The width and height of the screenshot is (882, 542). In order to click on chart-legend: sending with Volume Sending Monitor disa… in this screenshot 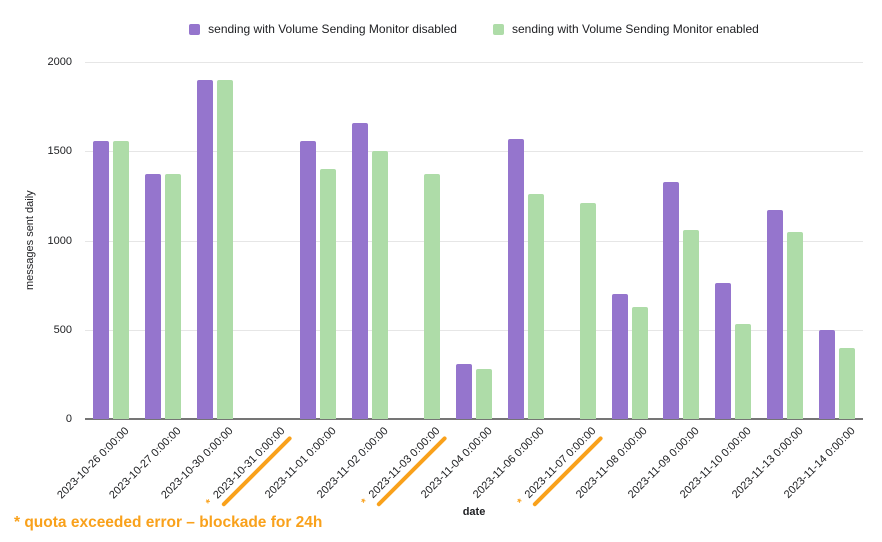, I will do `click(474, 29)`.